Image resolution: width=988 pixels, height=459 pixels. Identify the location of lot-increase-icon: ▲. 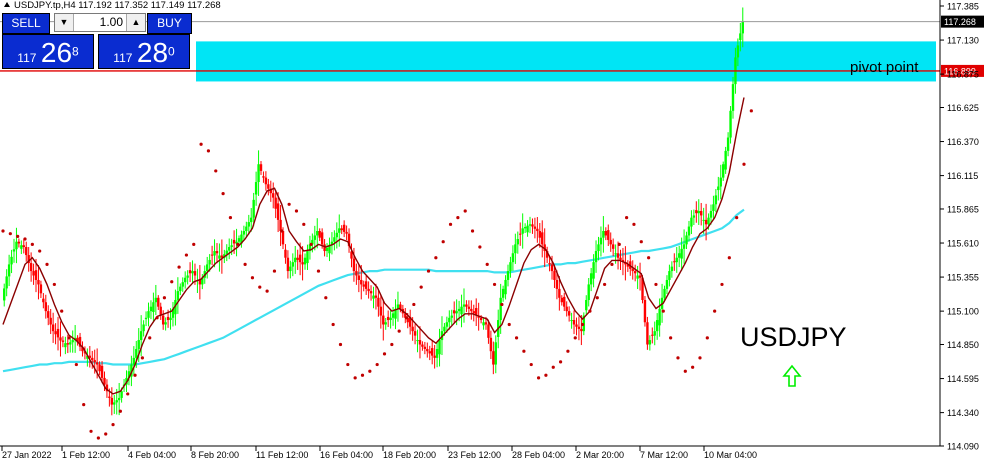
(135, 22).